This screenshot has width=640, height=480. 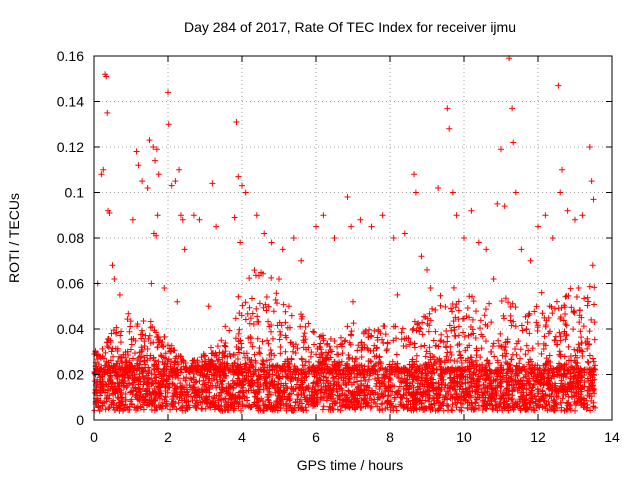 I want to click on y-tick-labels: 0 0.02 0.04 0.06 0.08 0.1 0.12 0.14 0.16, so click(x=70, y=238).